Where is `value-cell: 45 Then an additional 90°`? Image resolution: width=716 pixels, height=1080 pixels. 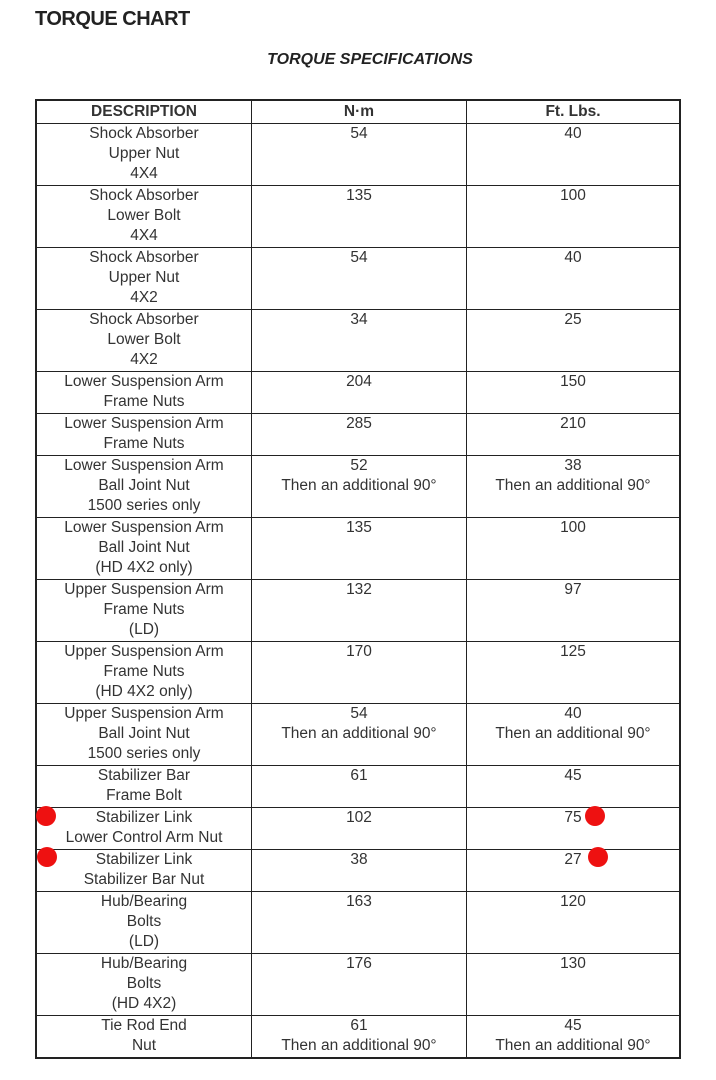 value-cell: 45 Then an additional 90° is located at coordinates (572, 1036).